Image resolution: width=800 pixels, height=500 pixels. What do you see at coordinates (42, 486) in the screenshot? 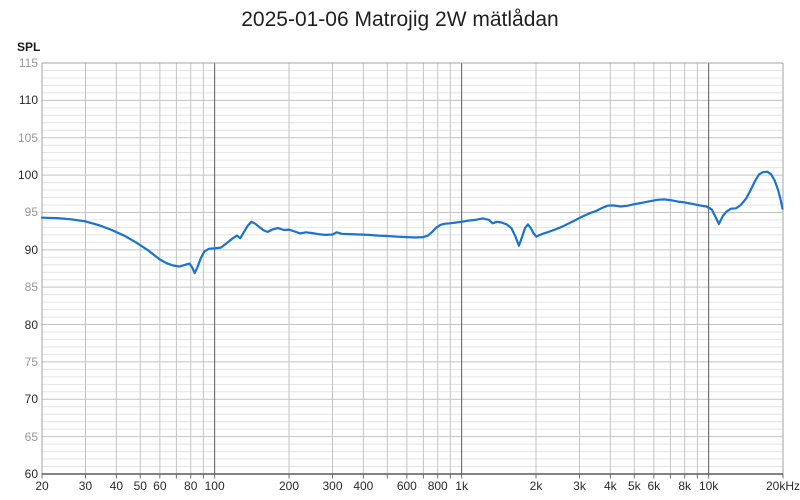
I see `x-tick-label: 20` at bounding box center [42, 486].